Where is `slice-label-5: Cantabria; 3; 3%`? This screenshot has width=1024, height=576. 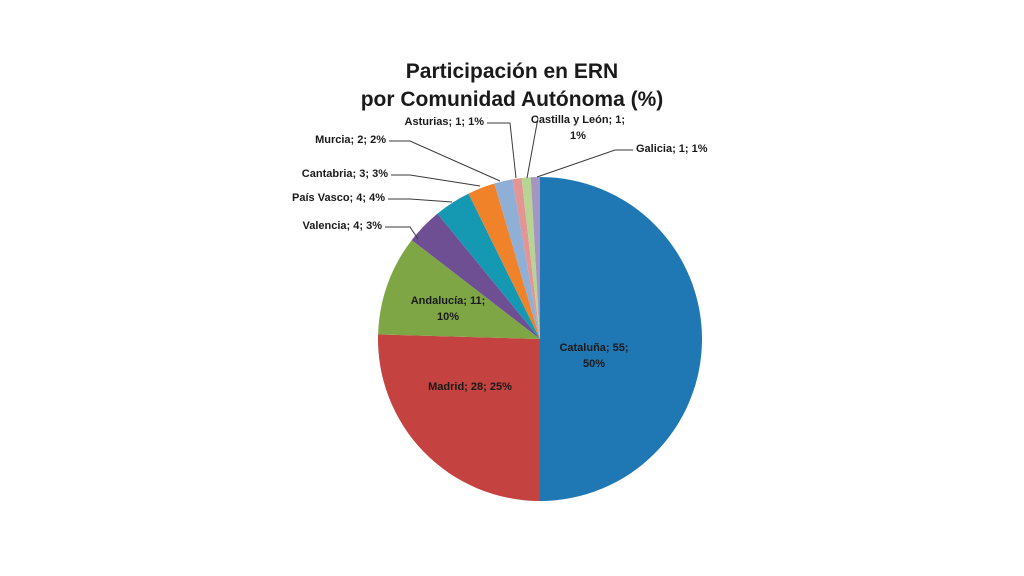
slice-label-5: Cantabria; 3; 3% is located at coordinates (345, 174).